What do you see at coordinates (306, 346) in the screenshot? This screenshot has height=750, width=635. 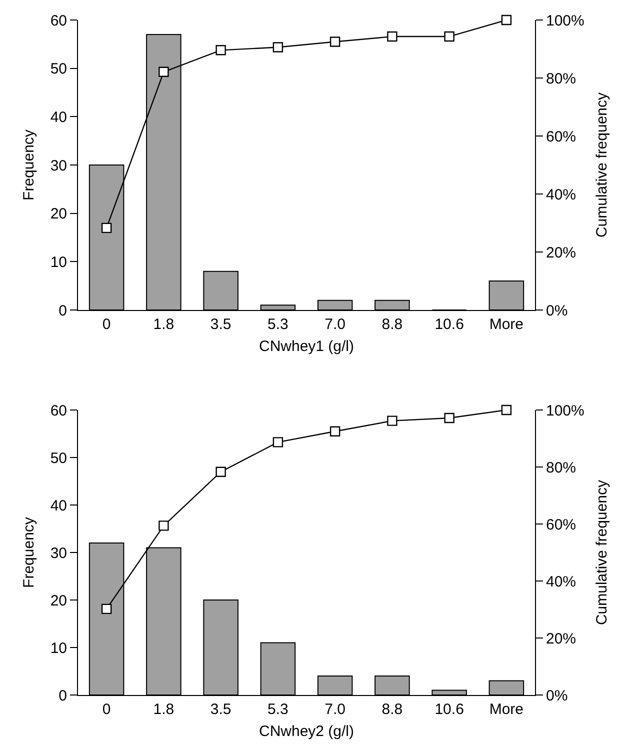 I see `x-axis-title: CNwhey1 (g/l)` at bounding box center [306, 346].